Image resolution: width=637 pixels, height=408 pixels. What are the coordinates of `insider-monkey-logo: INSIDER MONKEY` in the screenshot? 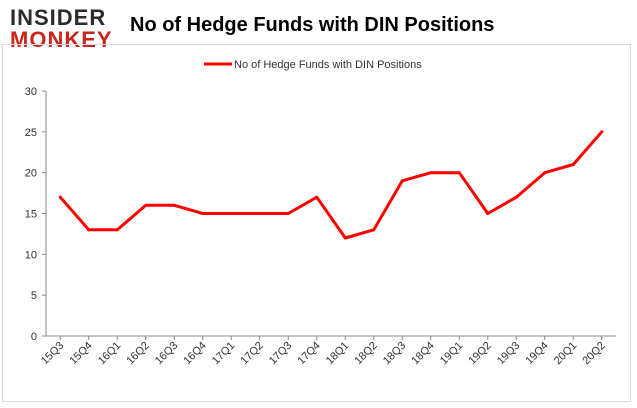 It's located at (66, 31).